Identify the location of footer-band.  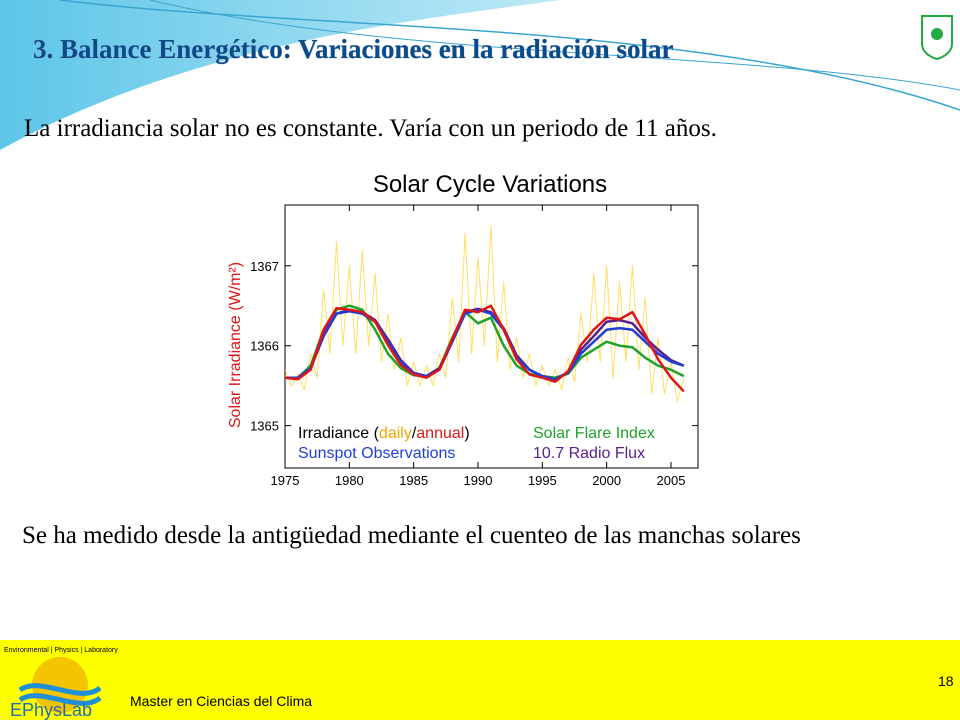
(480, 680).